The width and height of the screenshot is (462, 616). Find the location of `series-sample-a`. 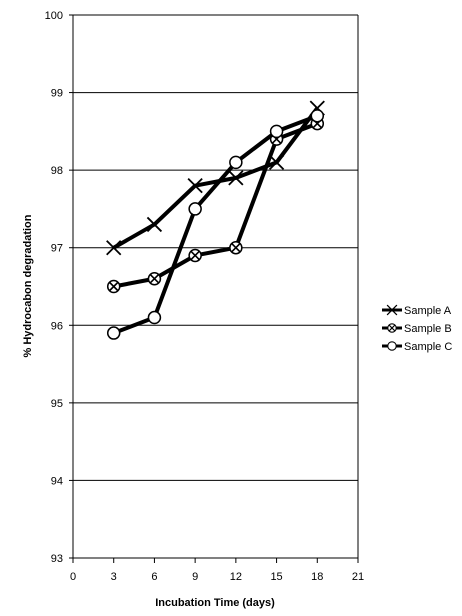

series-sample-a is located at coordinates (215, 178).